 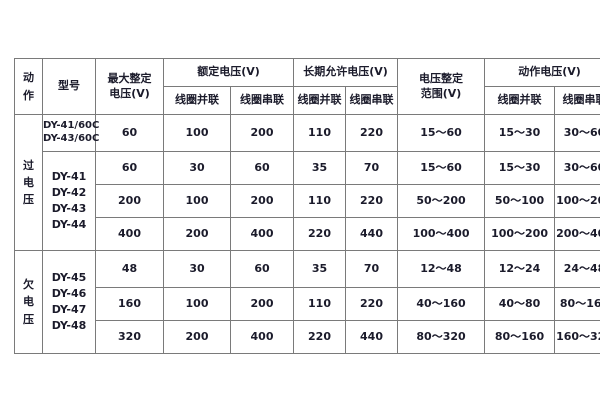 I want to click on row-action-char: 欠, so click(x=28, y=285).